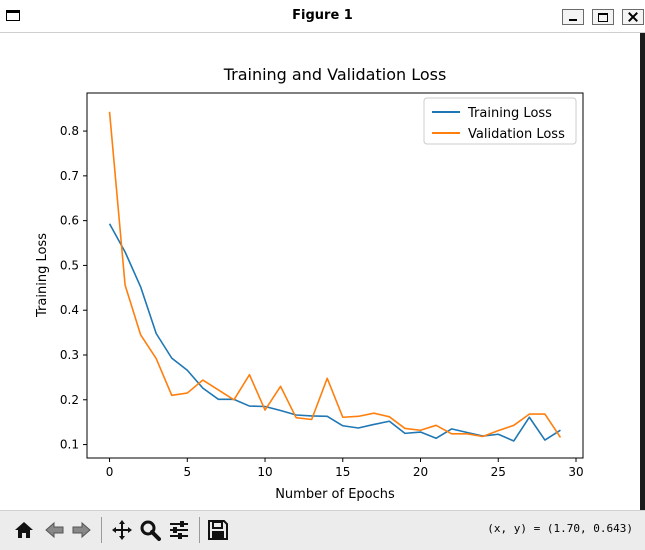 The height and width of the screenshot is (550, 645). Describe the element at coordinates (516, 134) in the screenshot. I see `legend-label: Validation Loss` at that location.